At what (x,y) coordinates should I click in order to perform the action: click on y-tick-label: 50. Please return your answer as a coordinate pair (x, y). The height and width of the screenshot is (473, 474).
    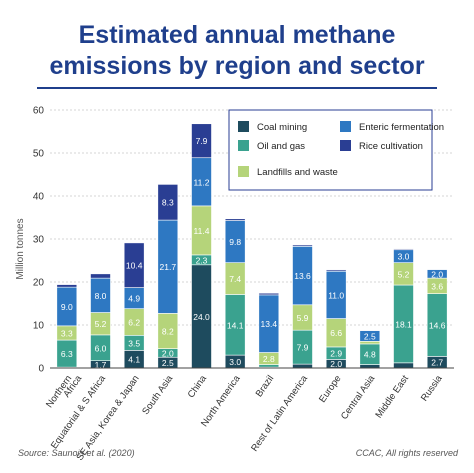
    Looking at the image, I should click on (39, 154).